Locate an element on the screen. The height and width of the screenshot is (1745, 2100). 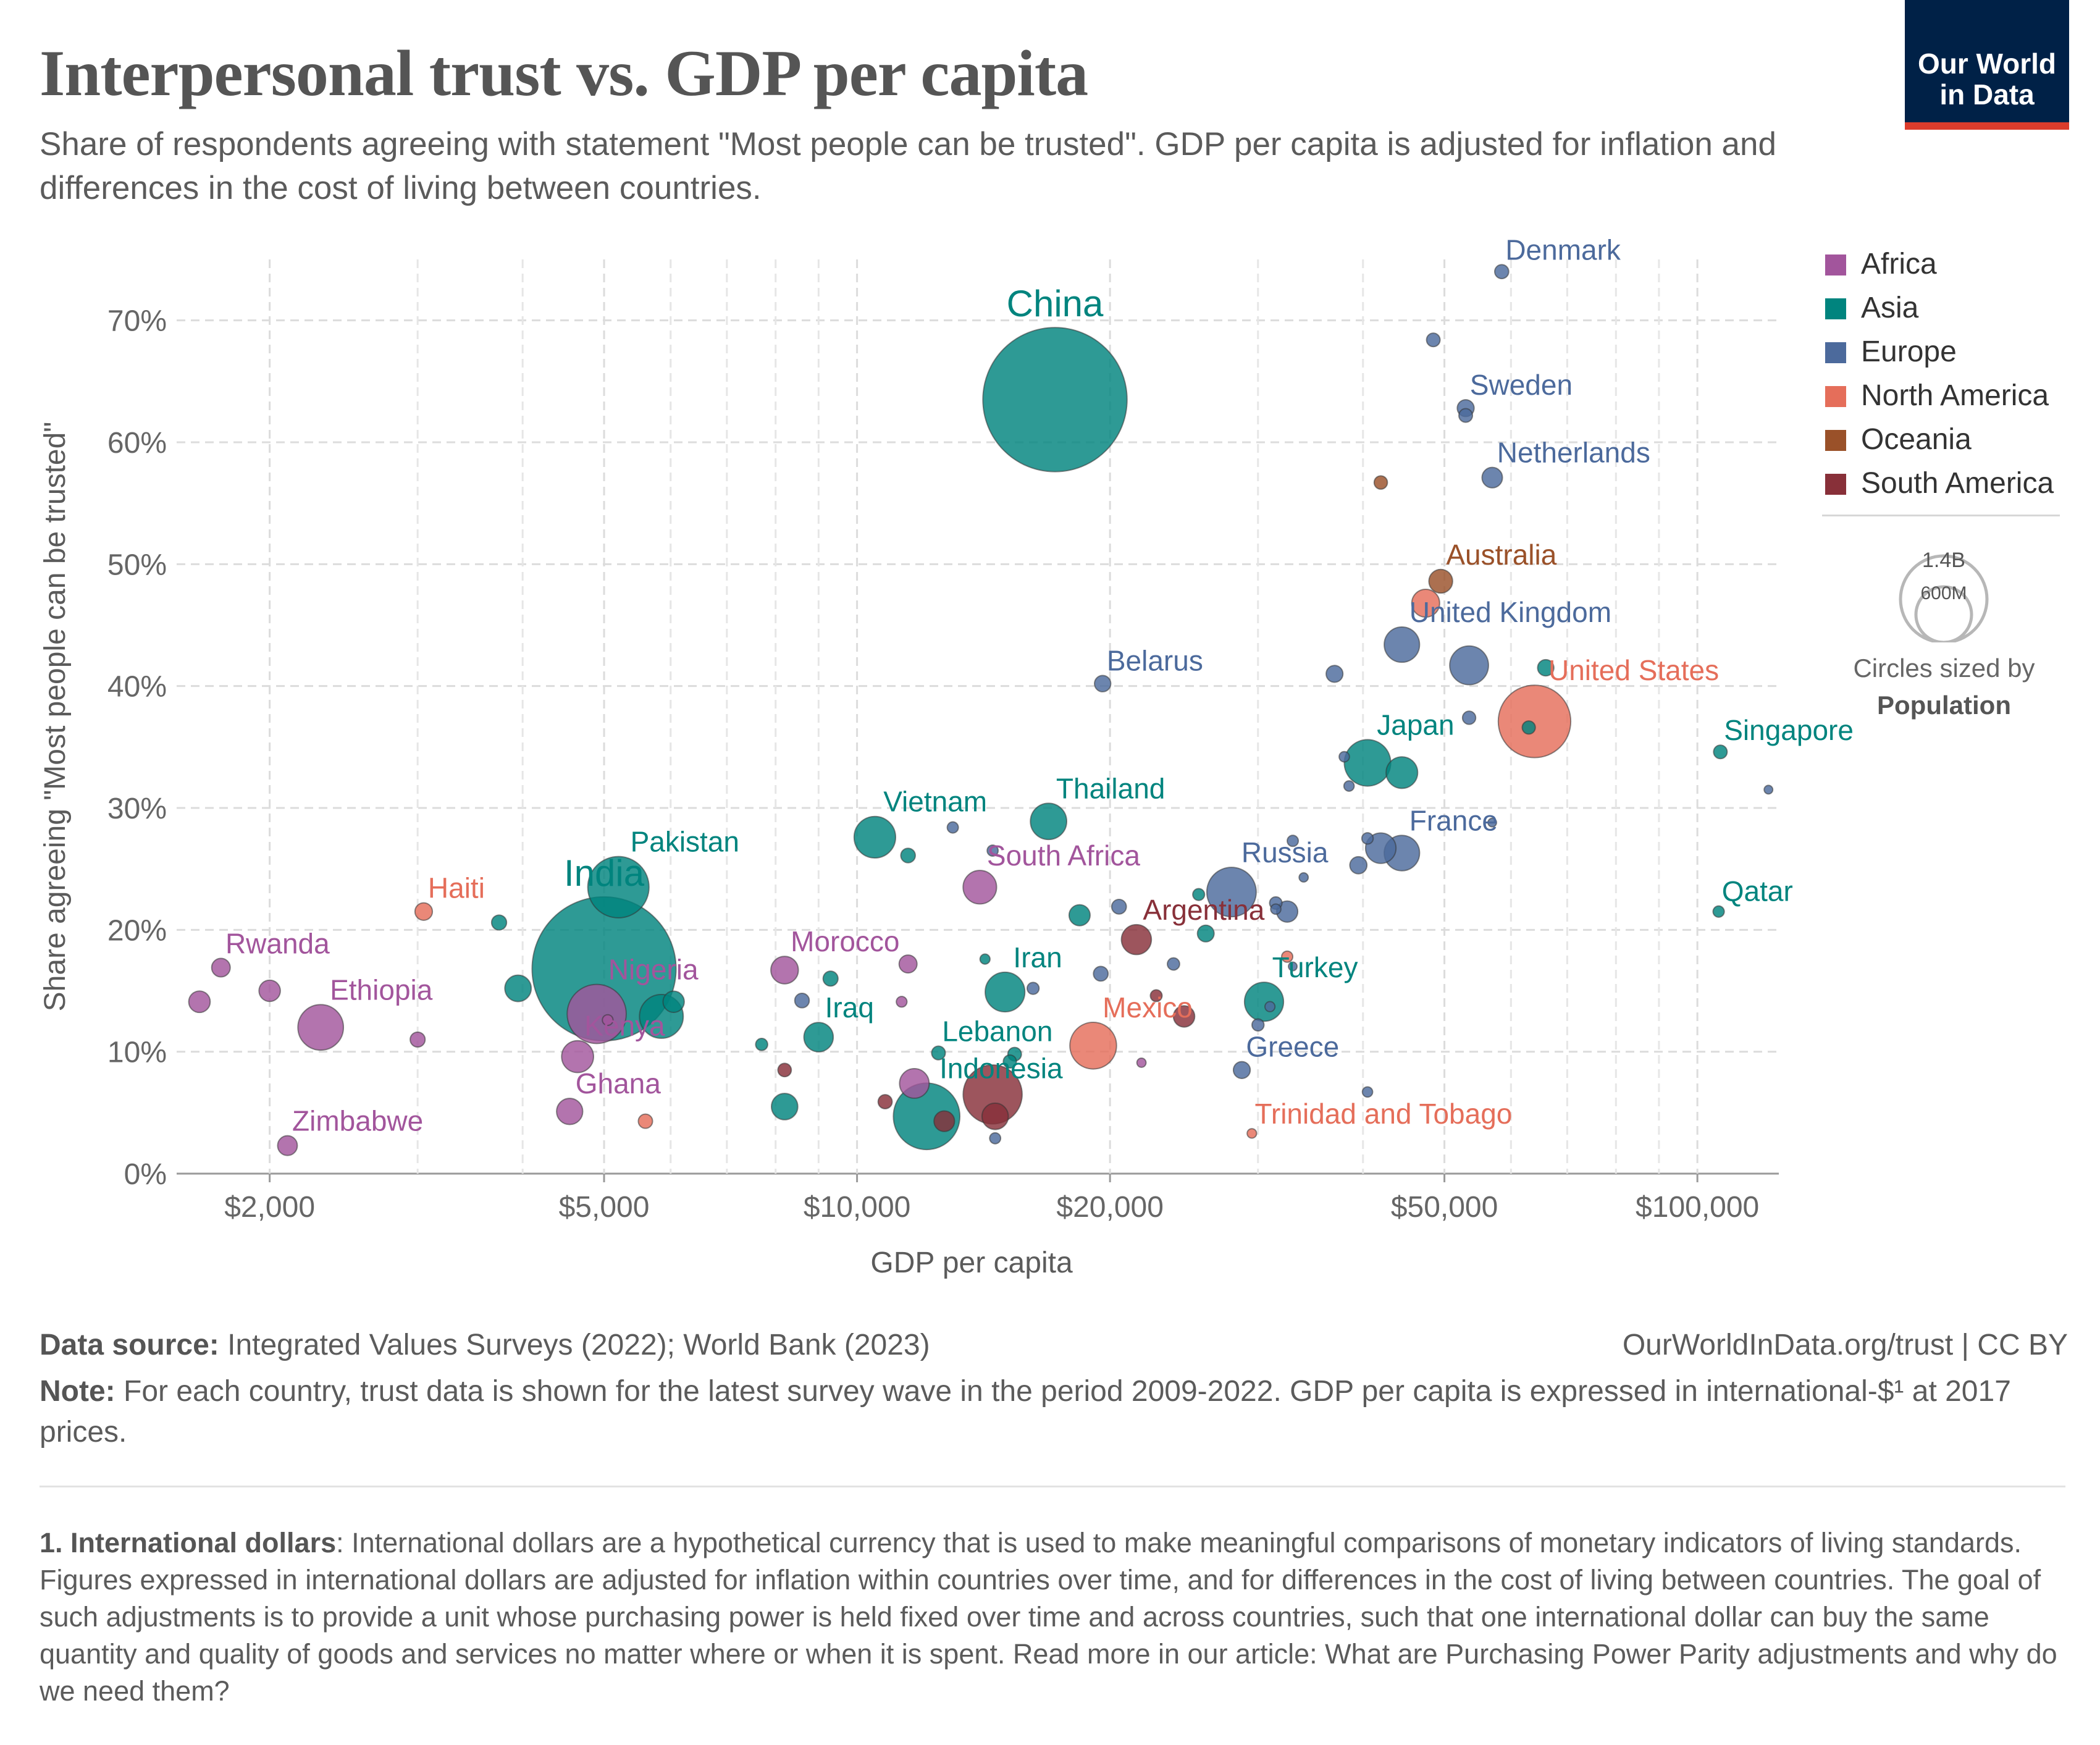
data-point-label: Thailand is located at coordinates (1110, 788).